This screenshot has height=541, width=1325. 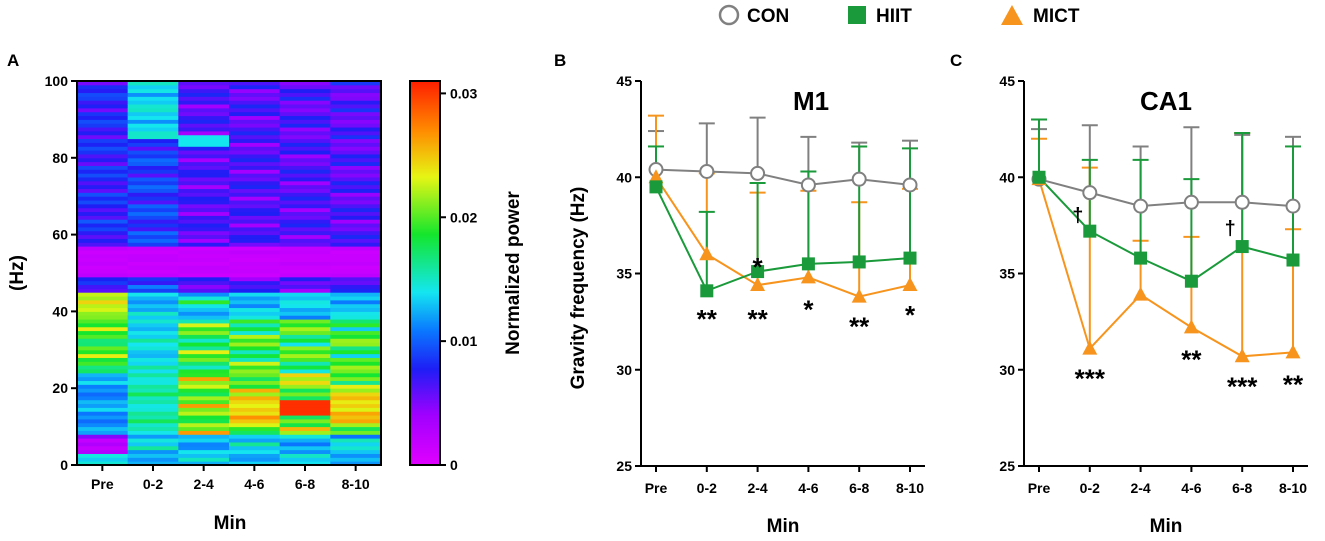 I want to click on colorbar-tick-label: 0.02, so click(x=463, y=217).